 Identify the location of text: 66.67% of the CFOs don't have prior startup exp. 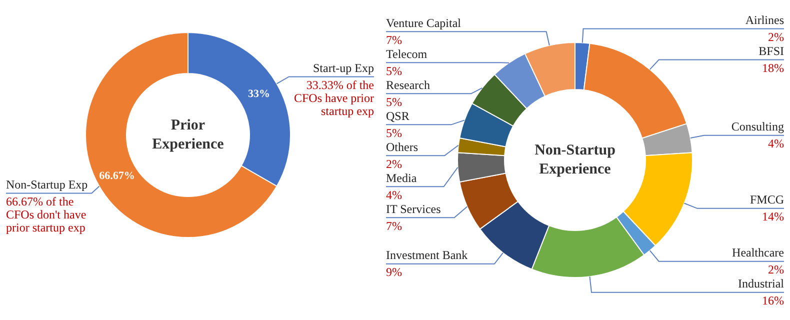
(46, 214).